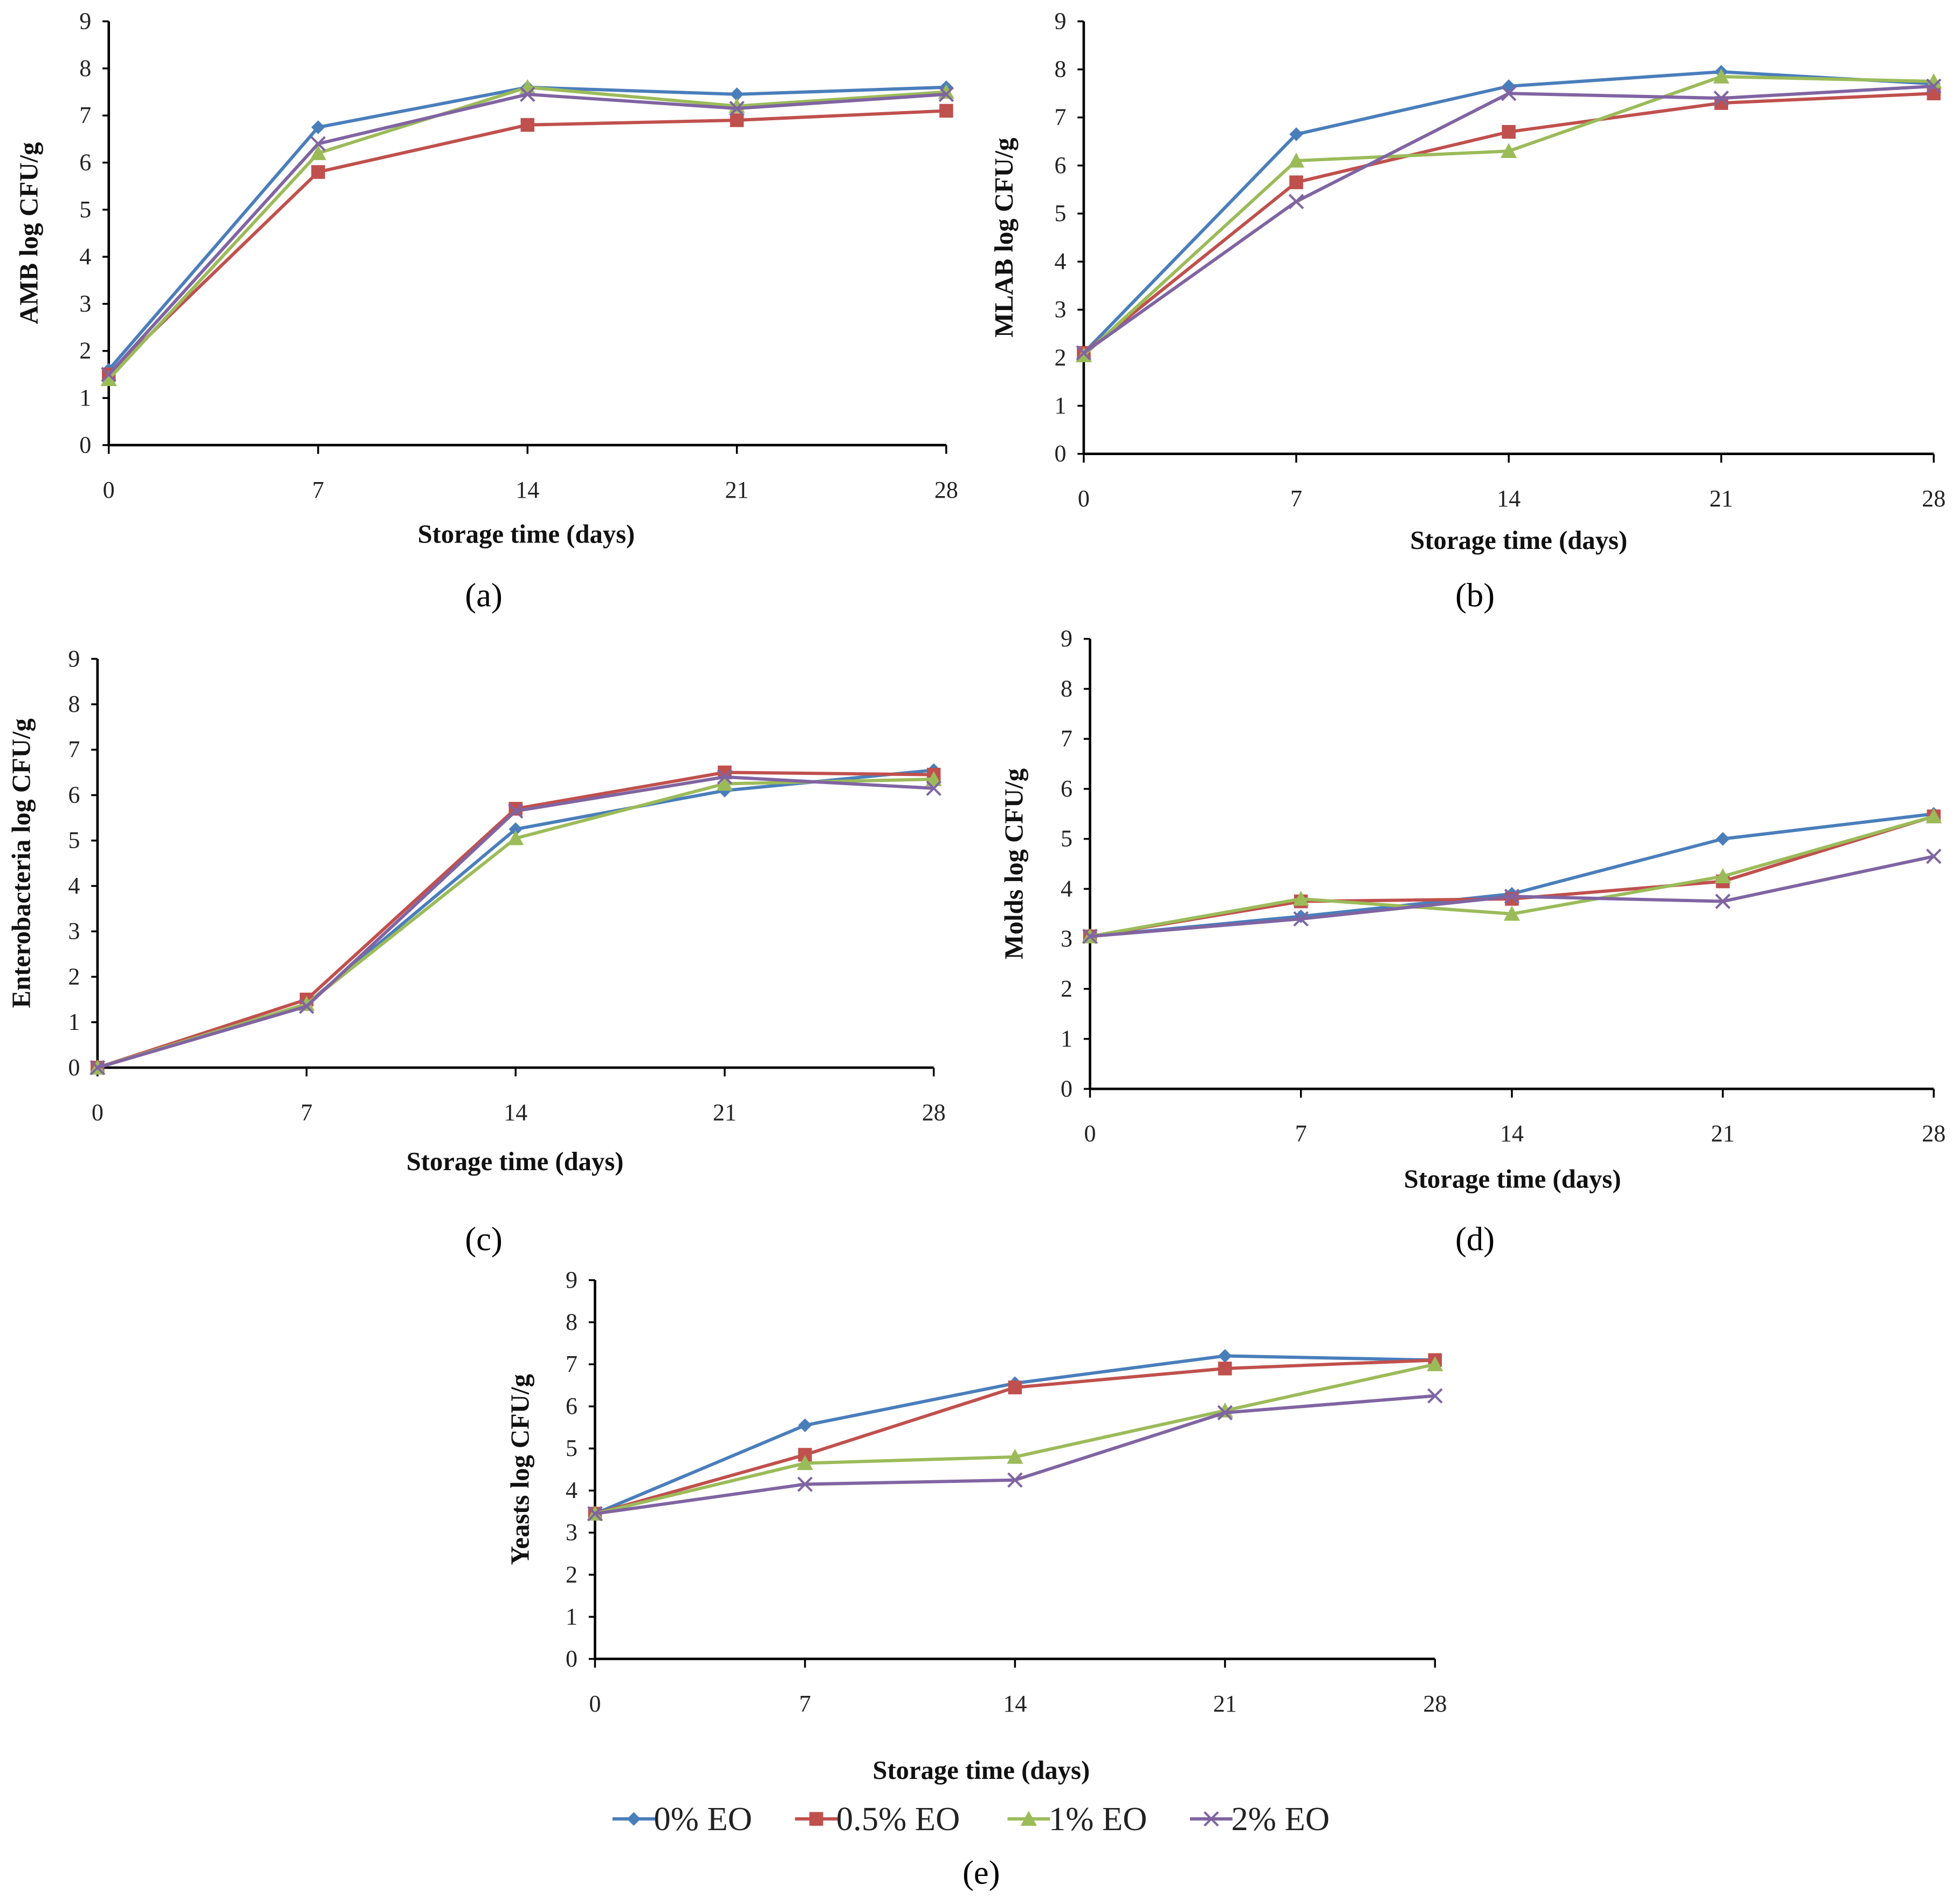 This screenshot has width=1960, height=1904. I want to click on legend-label: 0.5% EO, so click(898, 1819).